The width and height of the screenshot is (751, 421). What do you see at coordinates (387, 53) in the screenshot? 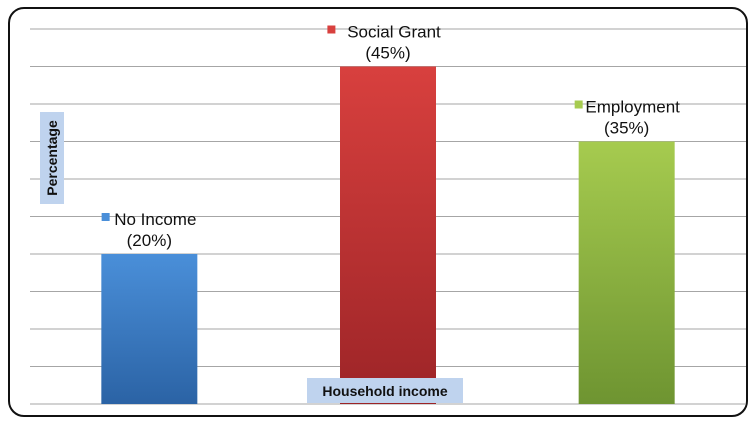
I see `value-label: (45%)` at bounding box center [387, 53].